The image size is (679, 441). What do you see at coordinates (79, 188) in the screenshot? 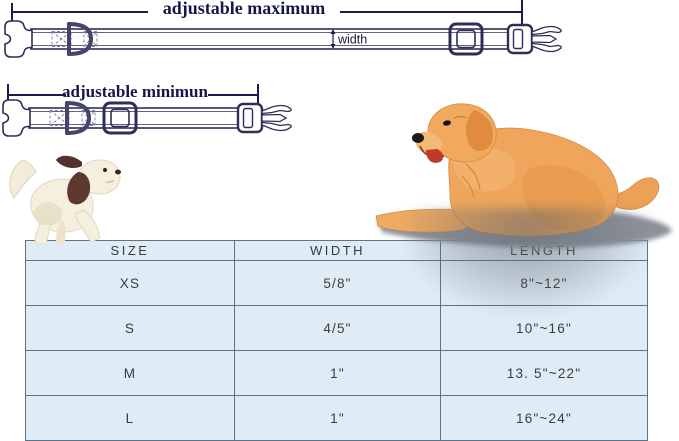
I see `dog-ear-floppy` at bounding box center [79, 188].